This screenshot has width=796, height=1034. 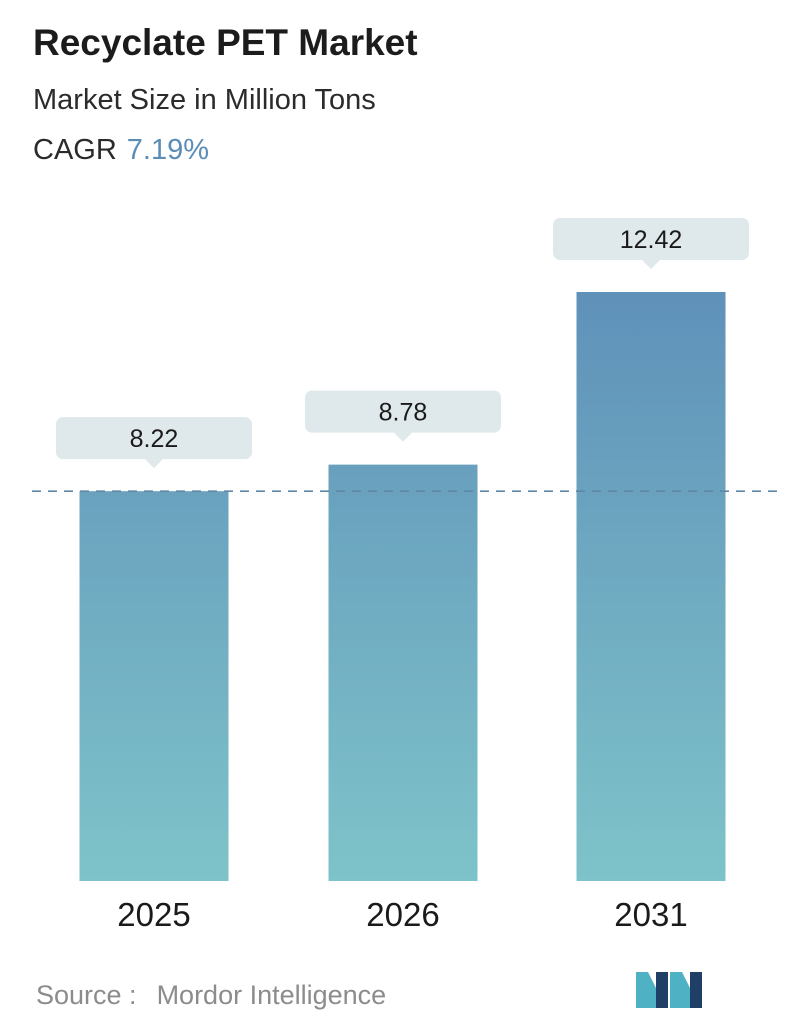 What do you see at coordinates (121, 150) in the screenshot?
I see `cagr-line: CAGR 7.19%` at bounding box center [121, 150].